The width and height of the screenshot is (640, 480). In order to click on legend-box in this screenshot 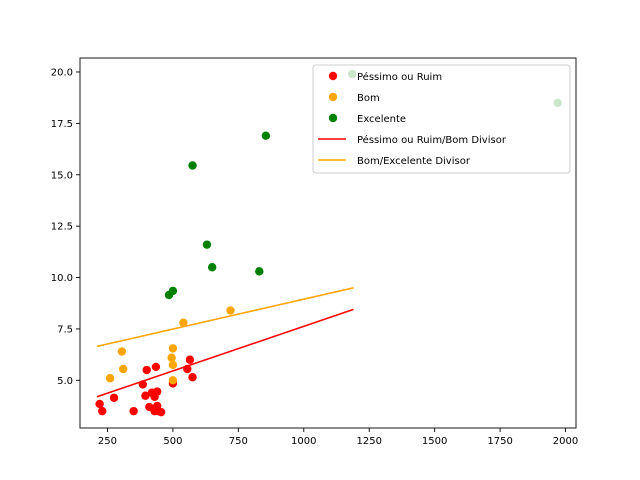, I will do `click(441, 119)`.